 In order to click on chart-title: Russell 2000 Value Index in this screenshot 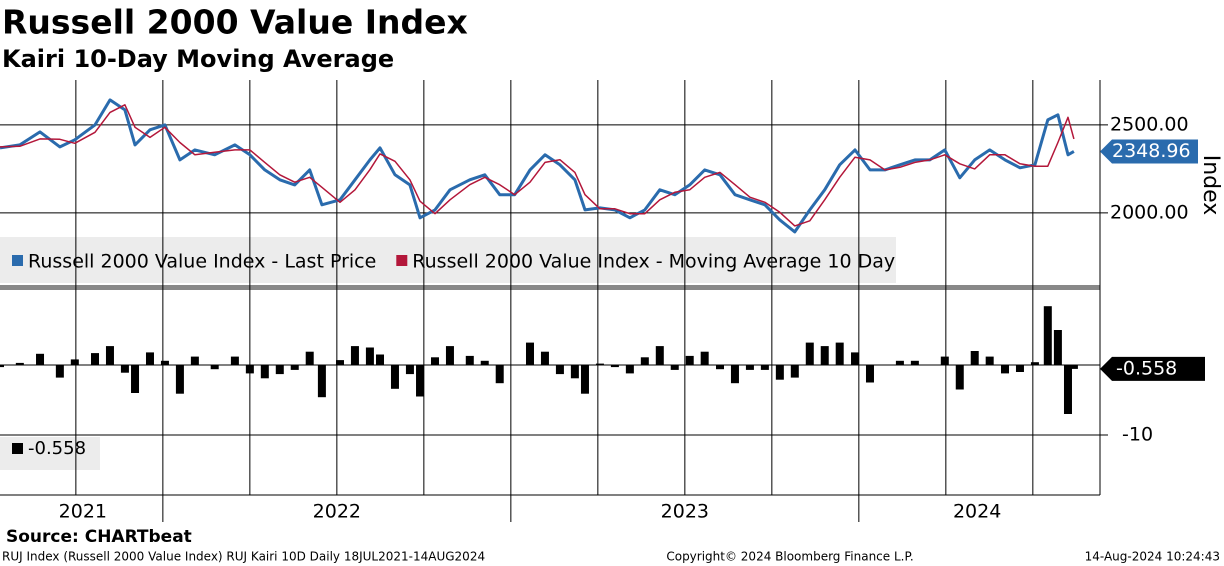, I will do `click(235, 22)`.